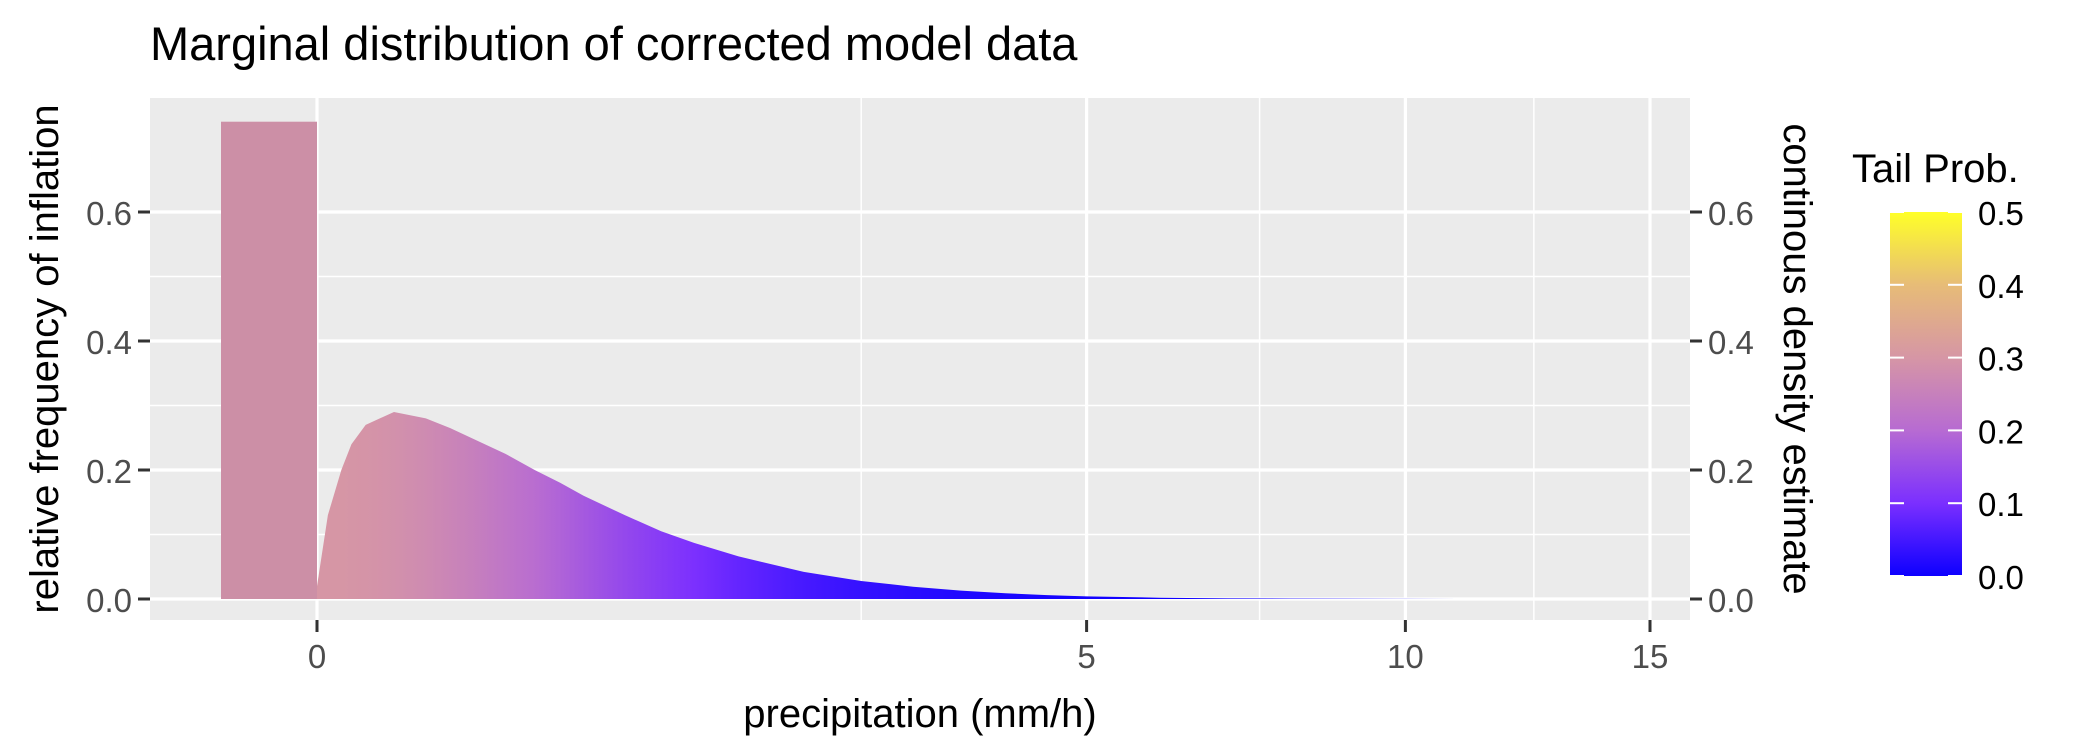  I want to click on y-tick-label-left: 0.6, so click(109, 213).